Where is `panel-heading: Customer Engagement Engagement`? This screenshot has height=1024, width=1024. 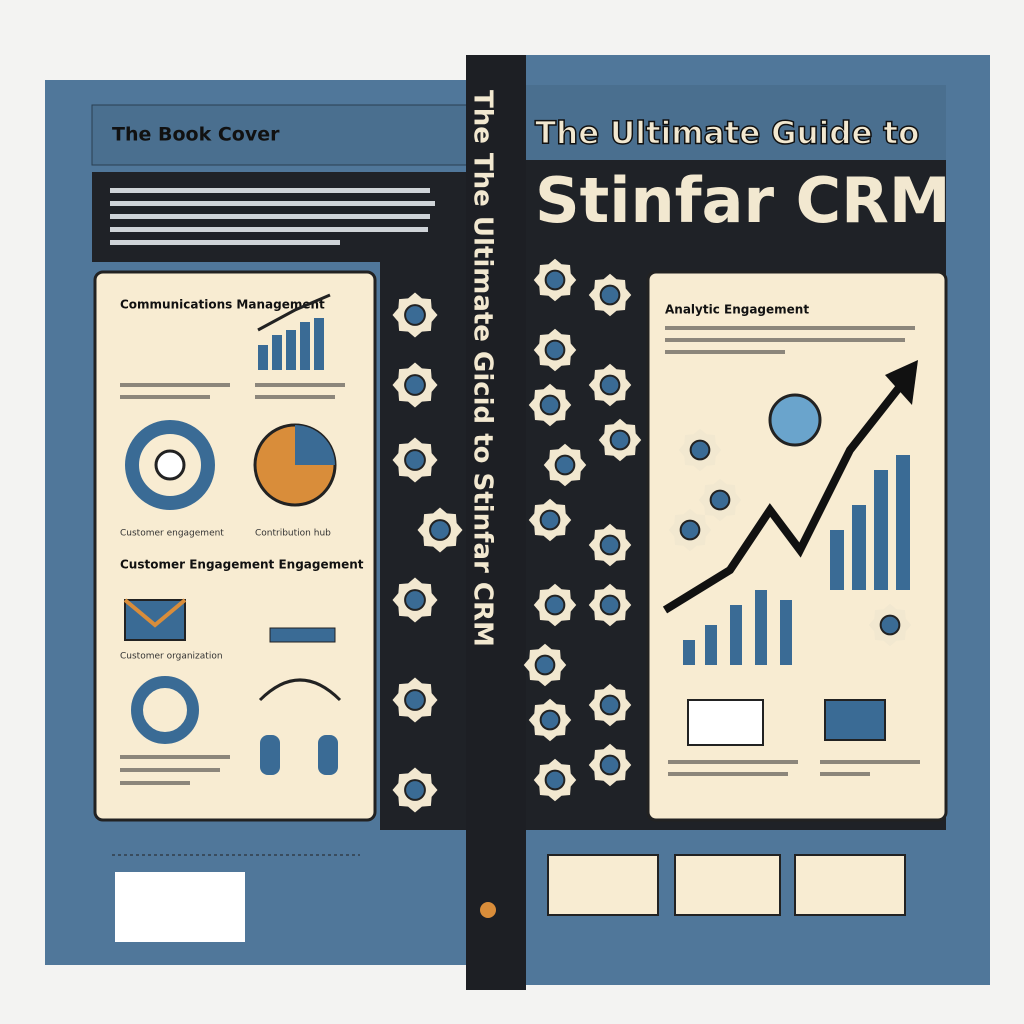 panel-heading: Customer Engagement Engagement is located at coordinates (242, 565).